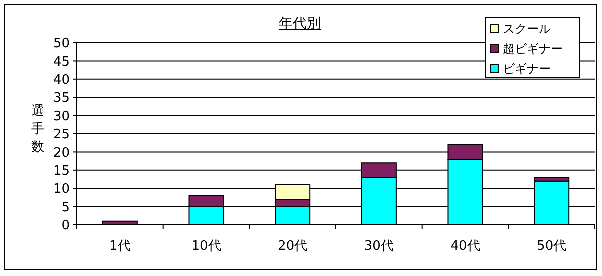 The image size is (602, 276). I want to click on y-tick-label: 40, so click(61, 80).